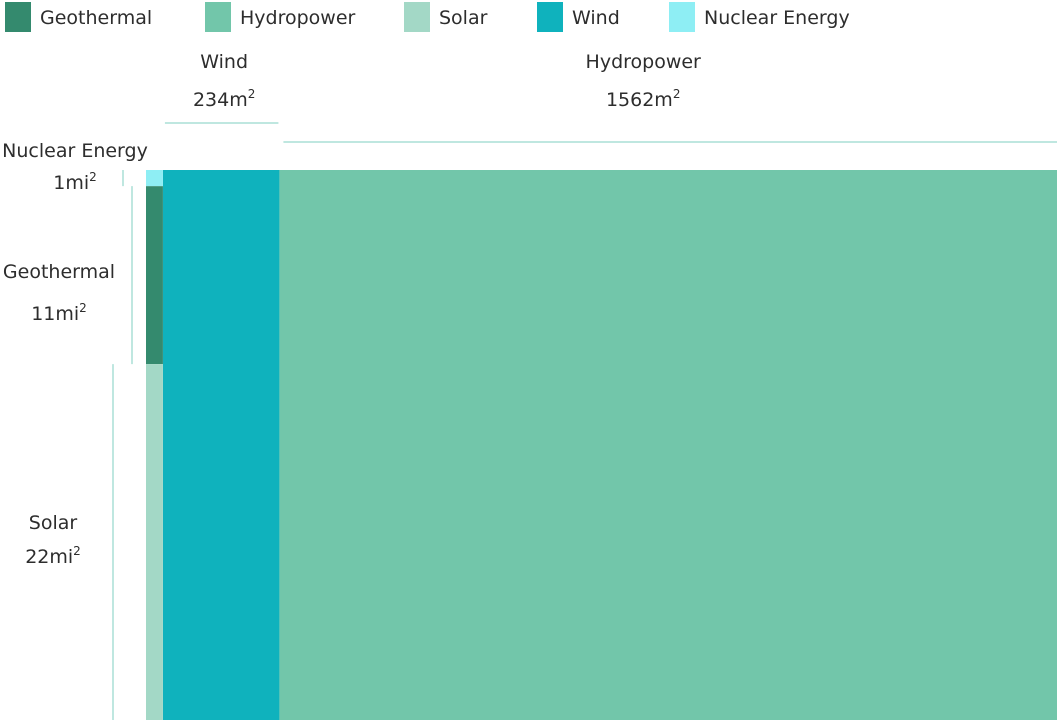  Describe the element at coordinates (75, 151) in the screenshot. I see `label-name-nuclear-energy: Nuclear Energy` at that location.